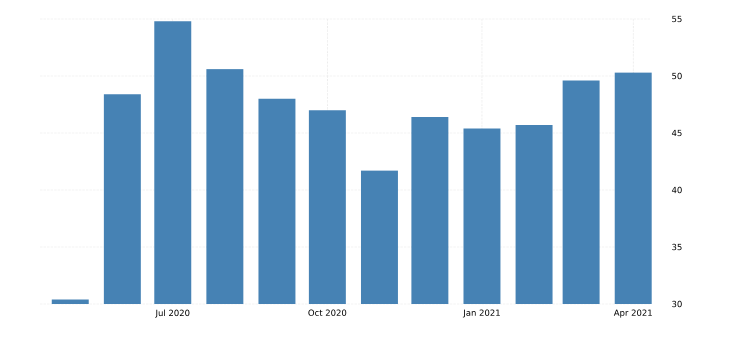 The width and height of the screenshot is (730, 340). What do you see at coordinates (677, 19) in the screenshot?
I see `y-tick-label: 55` at bounding box center [677, 19].